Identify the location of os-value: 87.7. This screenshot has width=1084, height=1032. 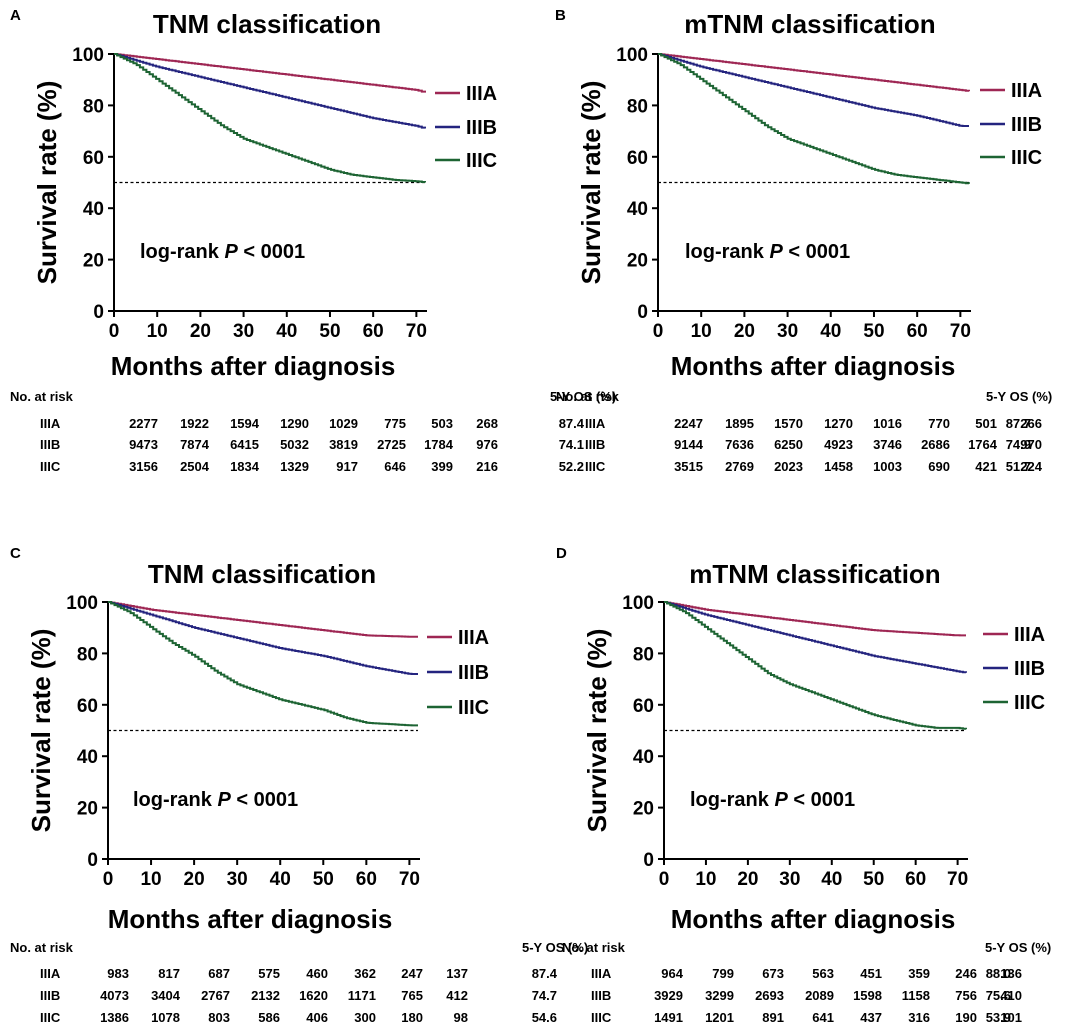
(1018, 423).